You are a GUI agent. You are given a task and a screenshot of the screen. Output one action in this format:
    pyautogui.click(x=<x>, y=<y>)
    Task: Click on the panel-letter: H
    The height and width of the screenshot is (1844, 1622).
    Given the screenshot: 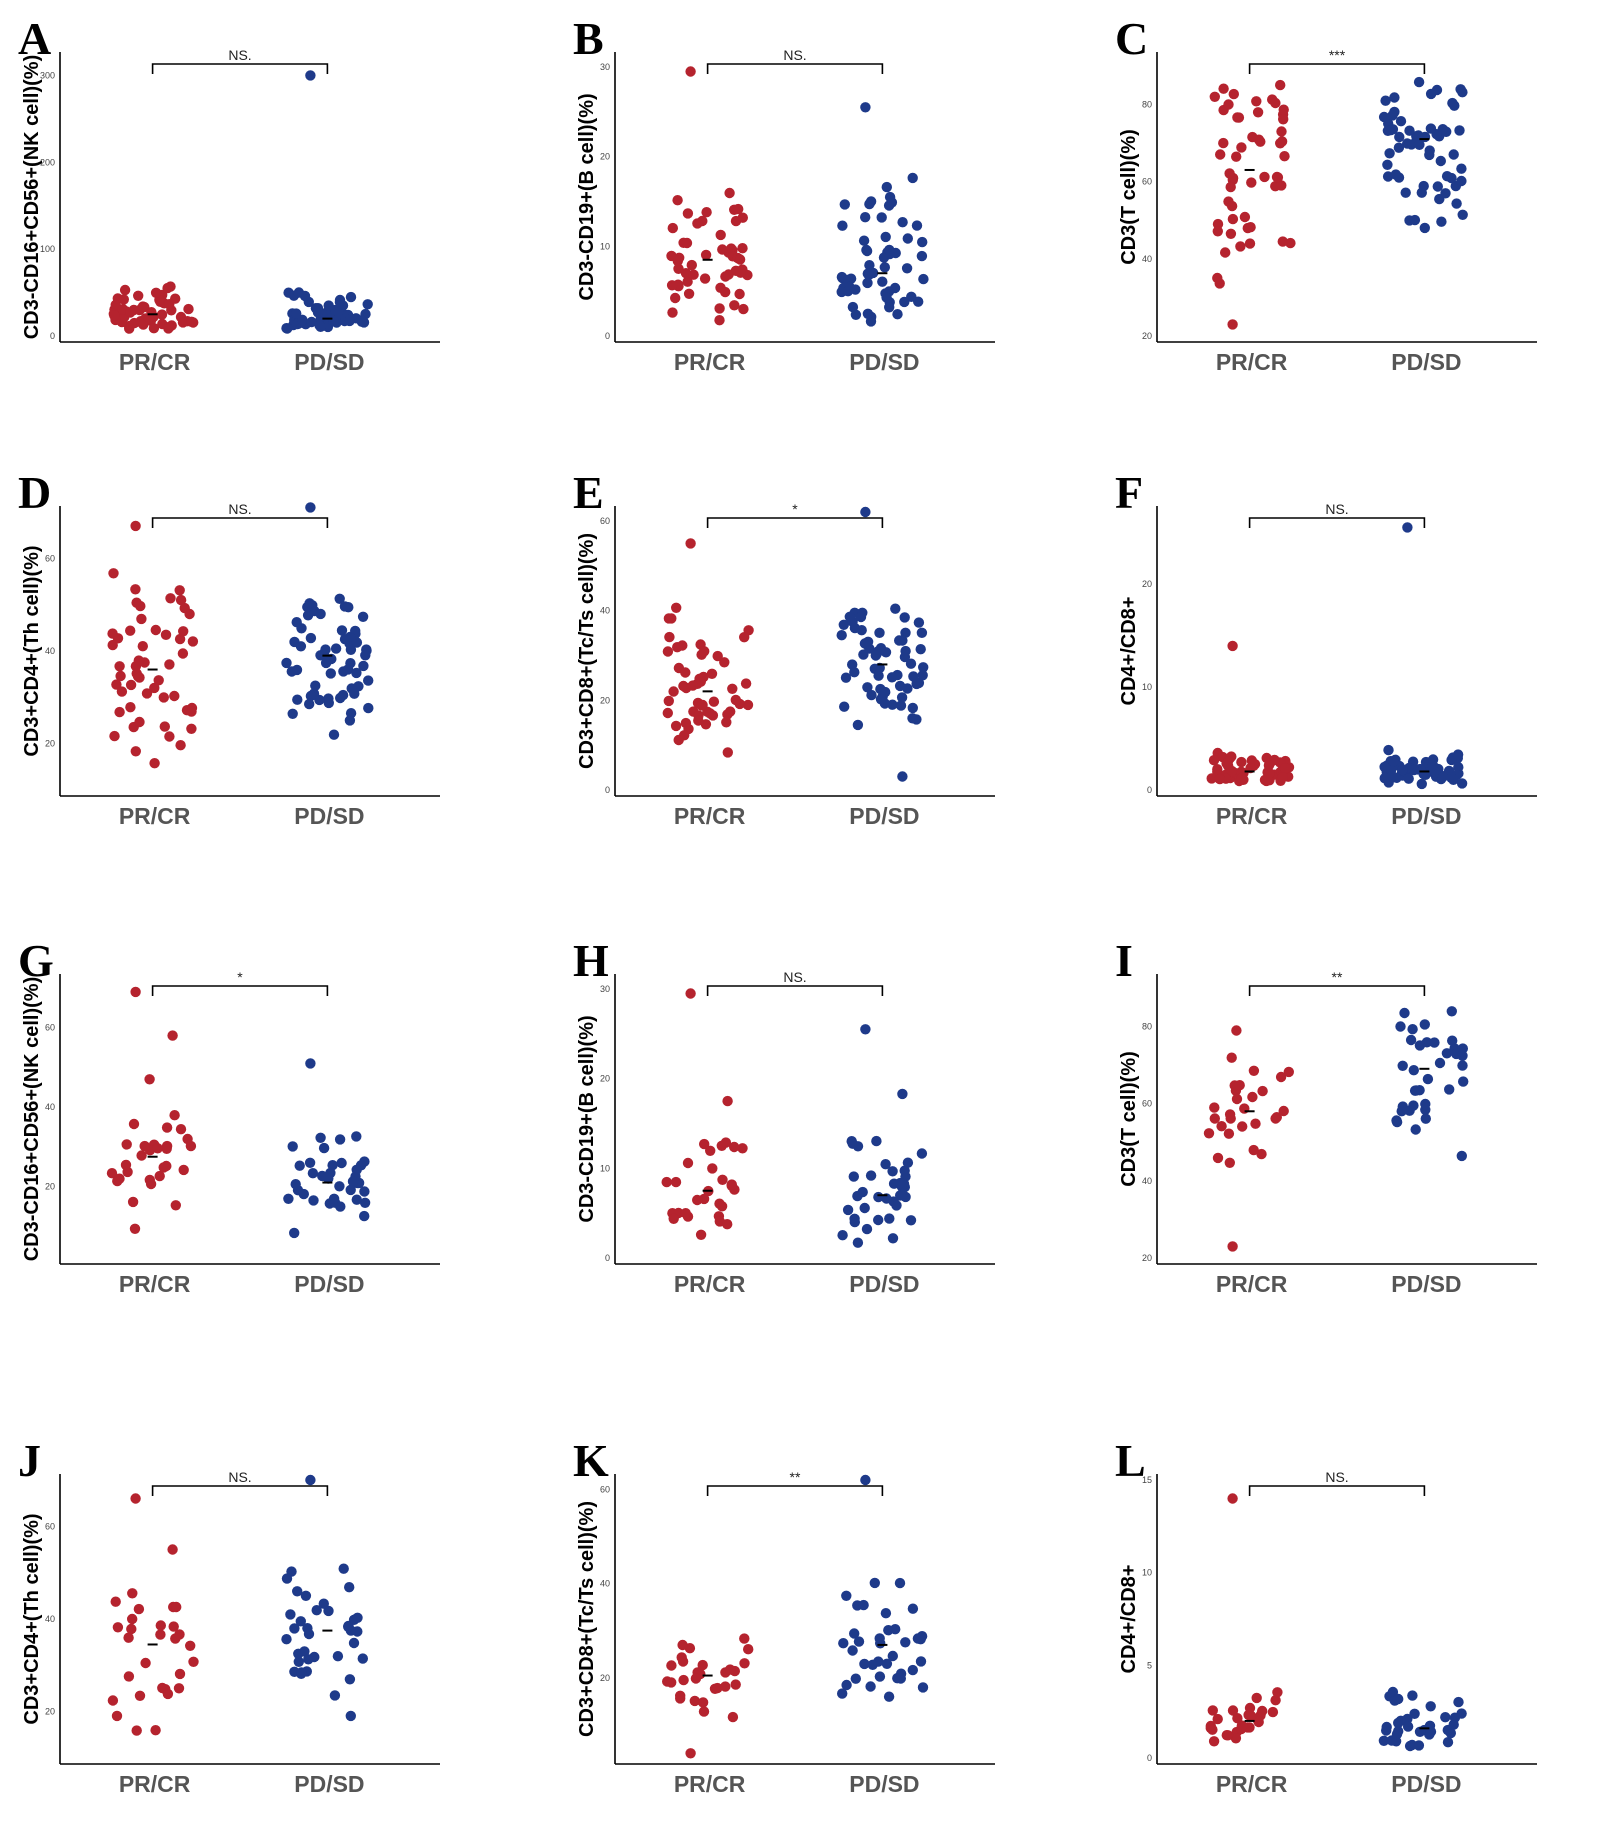 What is the action you would take?
    pyautogui.click(x=591, y=960)
    